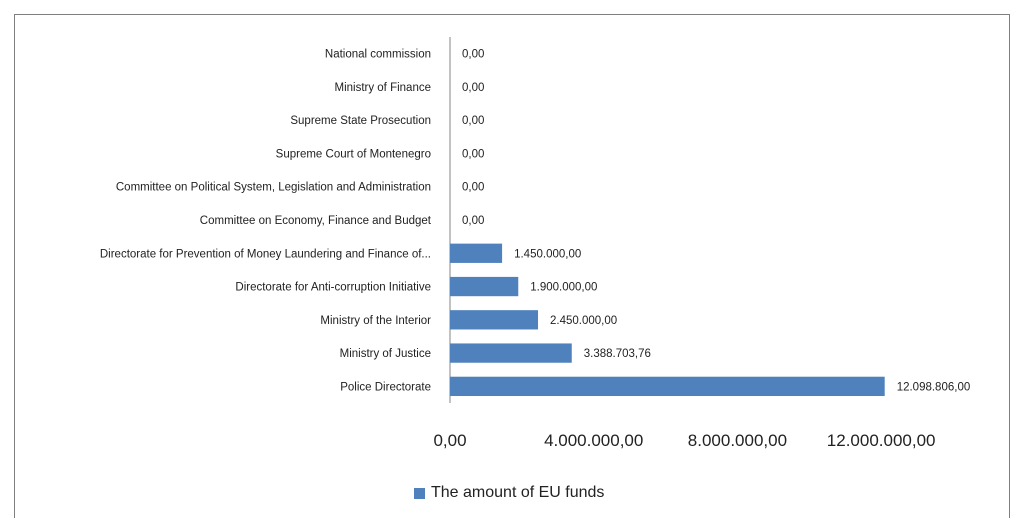  What do you see at coordinates (737, 440) in the screenshot?
I see `x-tick-label: 8.000.000,00` at bounding box center [737, 440].